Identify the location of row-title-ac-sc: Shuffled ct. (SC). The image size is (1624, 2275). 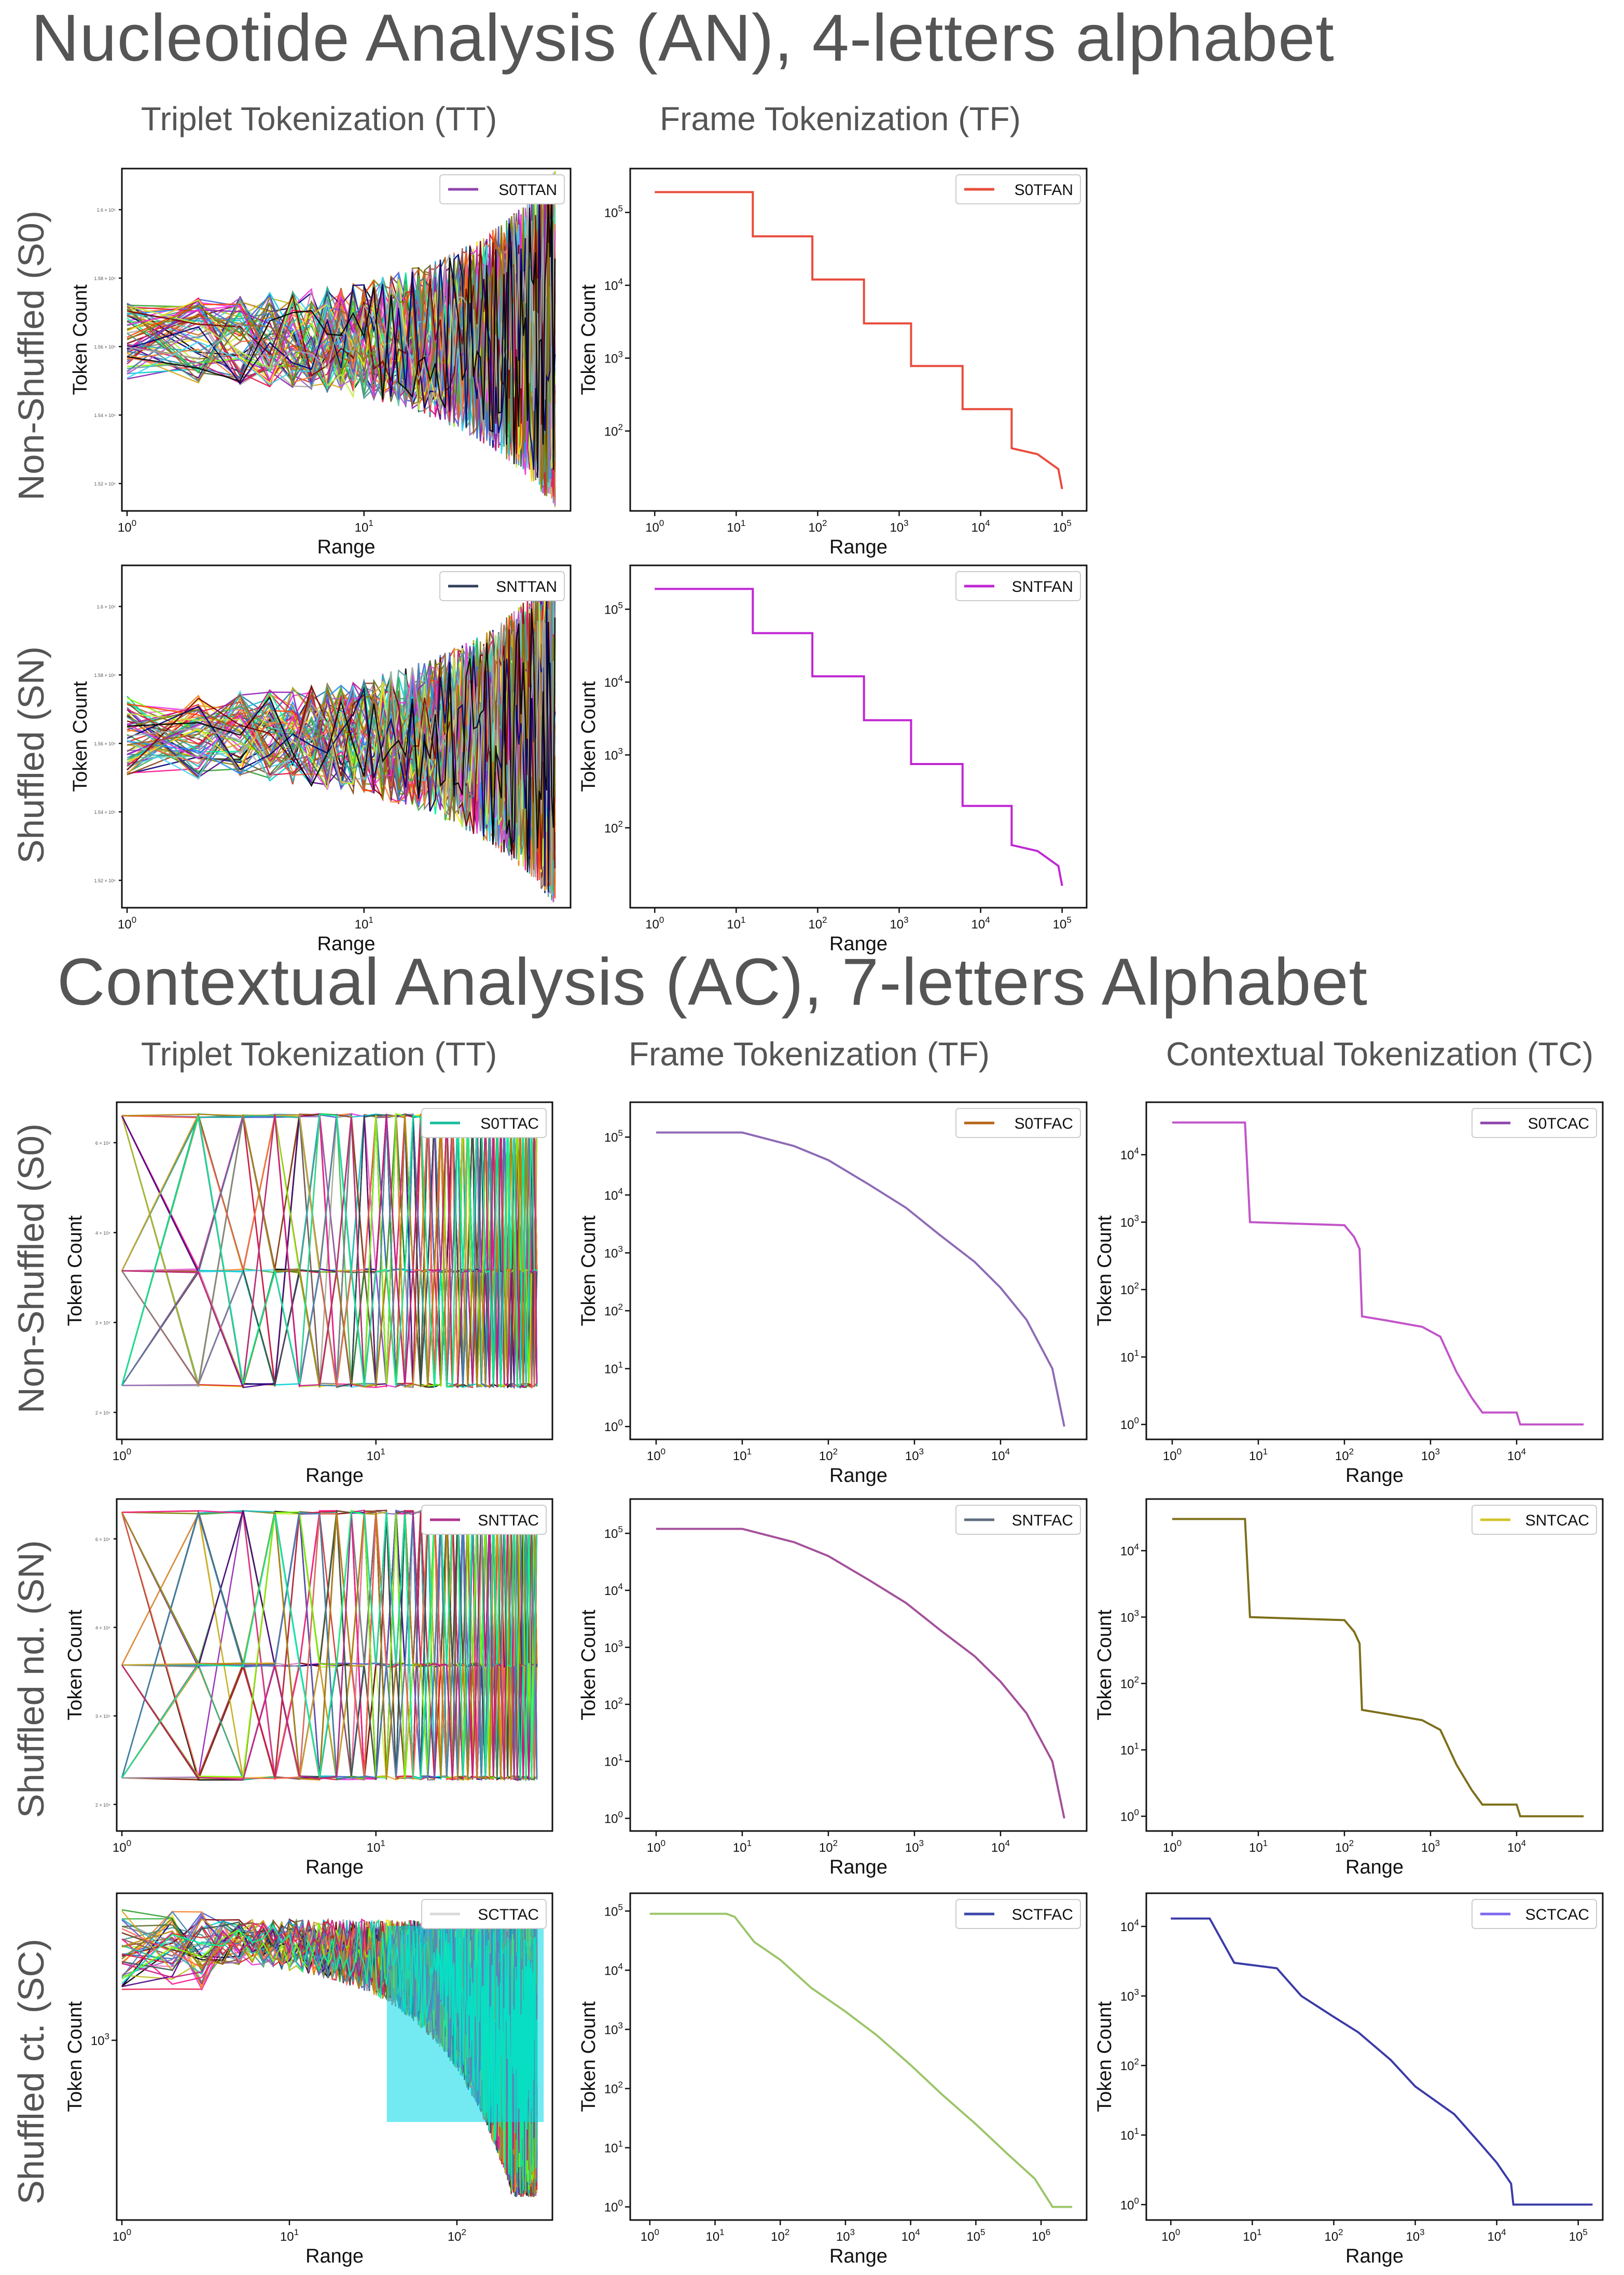
(31, 2071).